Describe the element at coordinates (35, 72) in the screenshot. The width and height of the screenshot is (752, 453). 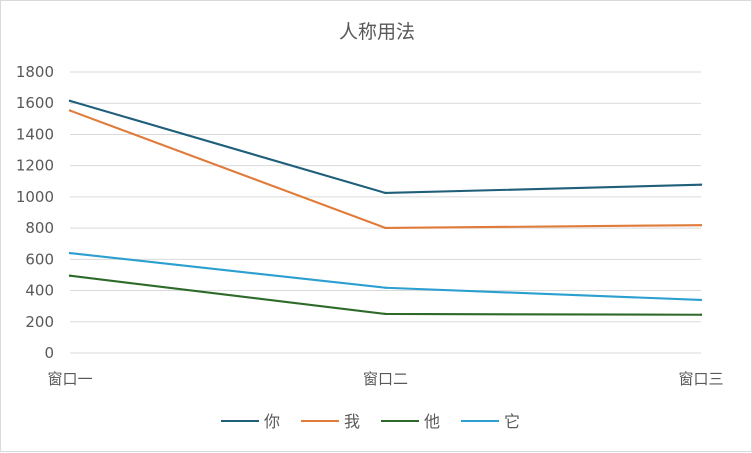
I see `y-tick-label: 1800` at that location.